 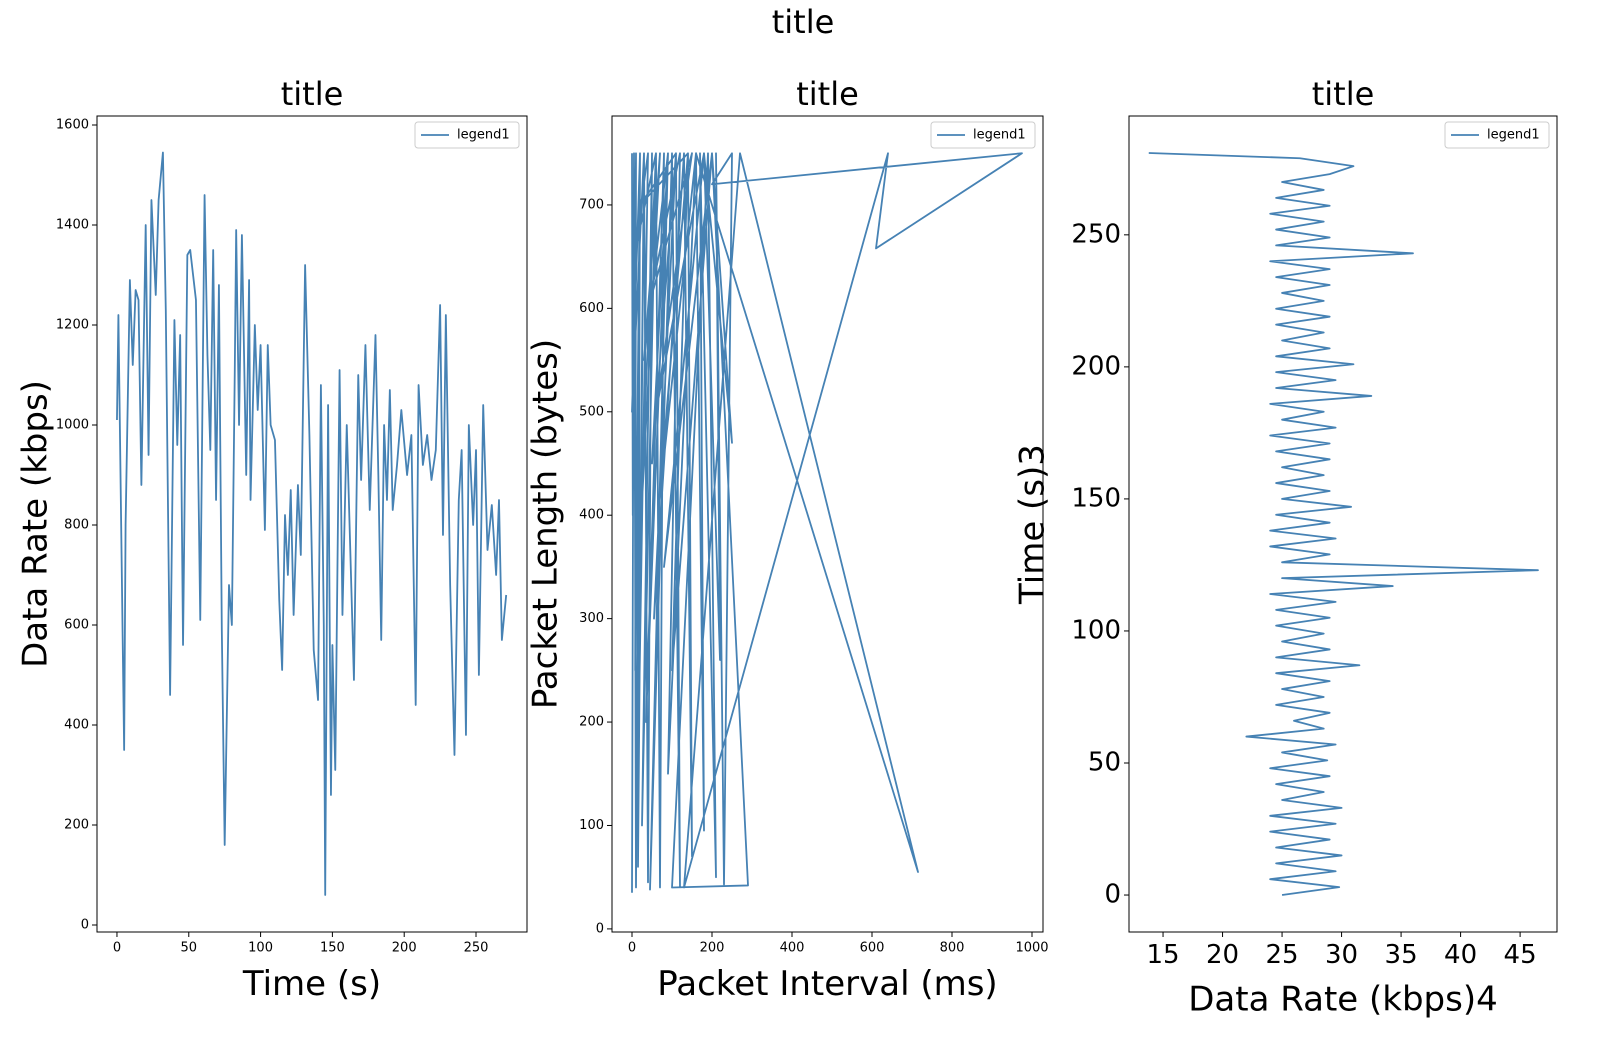 I want to click on x-tick-label: 50, so click(x=189, y=947).